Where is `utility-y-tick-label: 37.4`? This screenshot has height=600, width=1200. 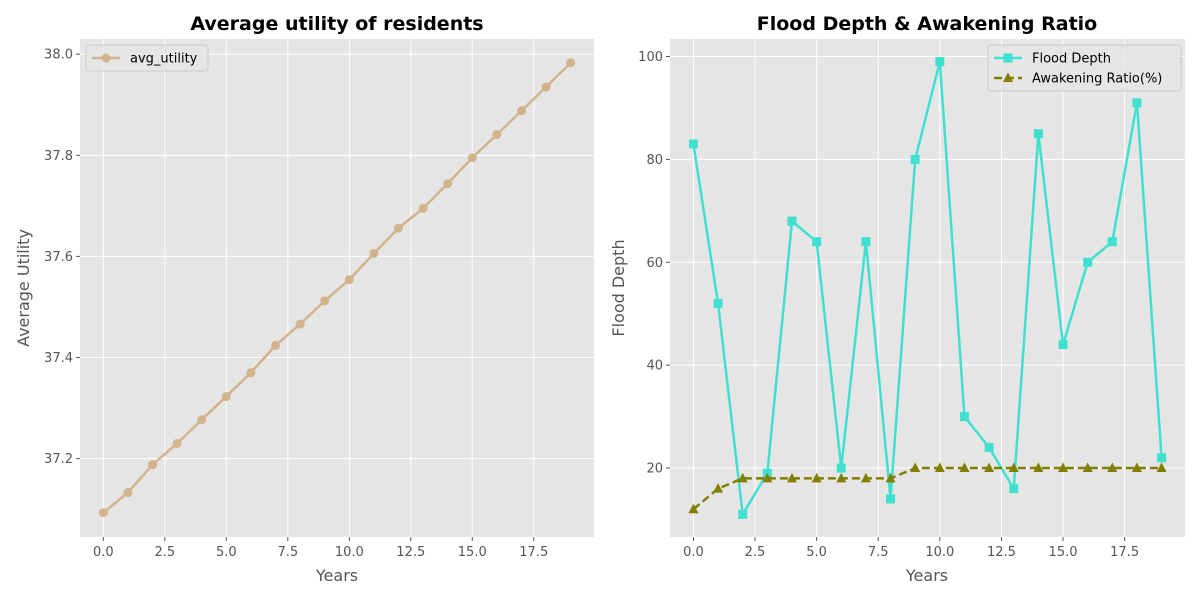 utility-y-tick-label: 37.4 is located at coordinates (58, 358).